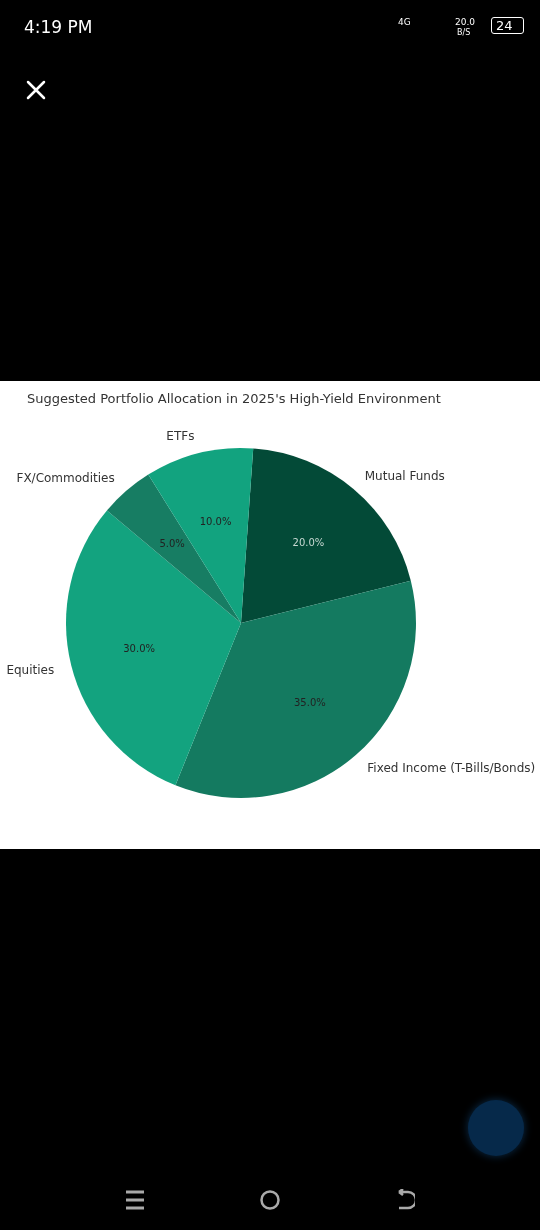 The image size is (540, 1230). What do you see at coordinates (180, 436) in the screenshot?
I see `slice-label: ETFs` at bounding box center [180, 436].